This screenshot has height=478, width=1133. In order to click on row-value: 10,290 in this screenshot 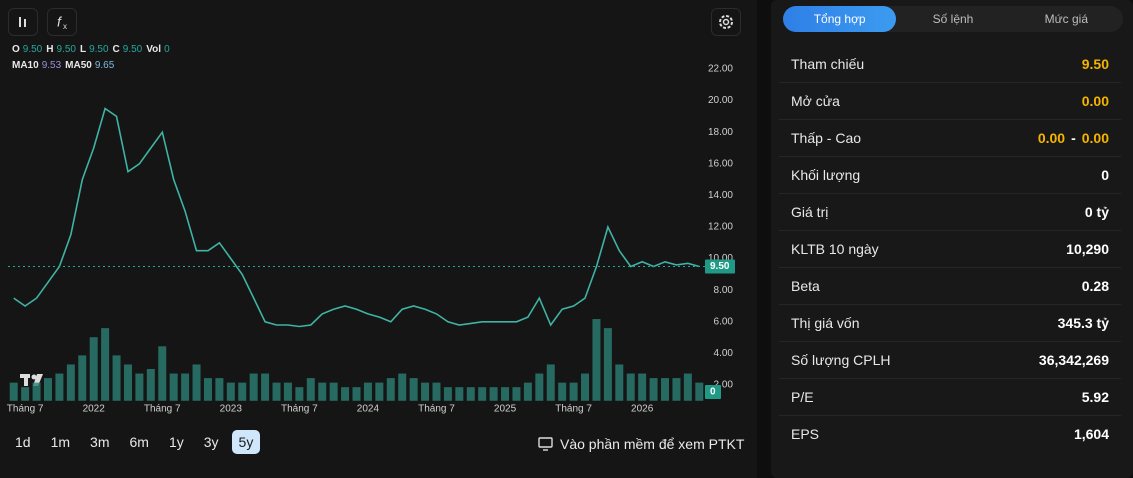, I will do `click(1087, 249)`.